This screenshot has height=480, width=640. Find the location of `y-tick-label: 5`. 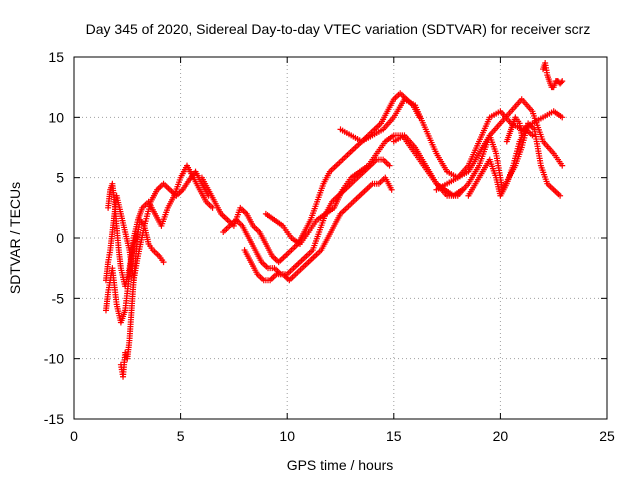

y-tick-label: 5 is located at coordinates (60, 178).